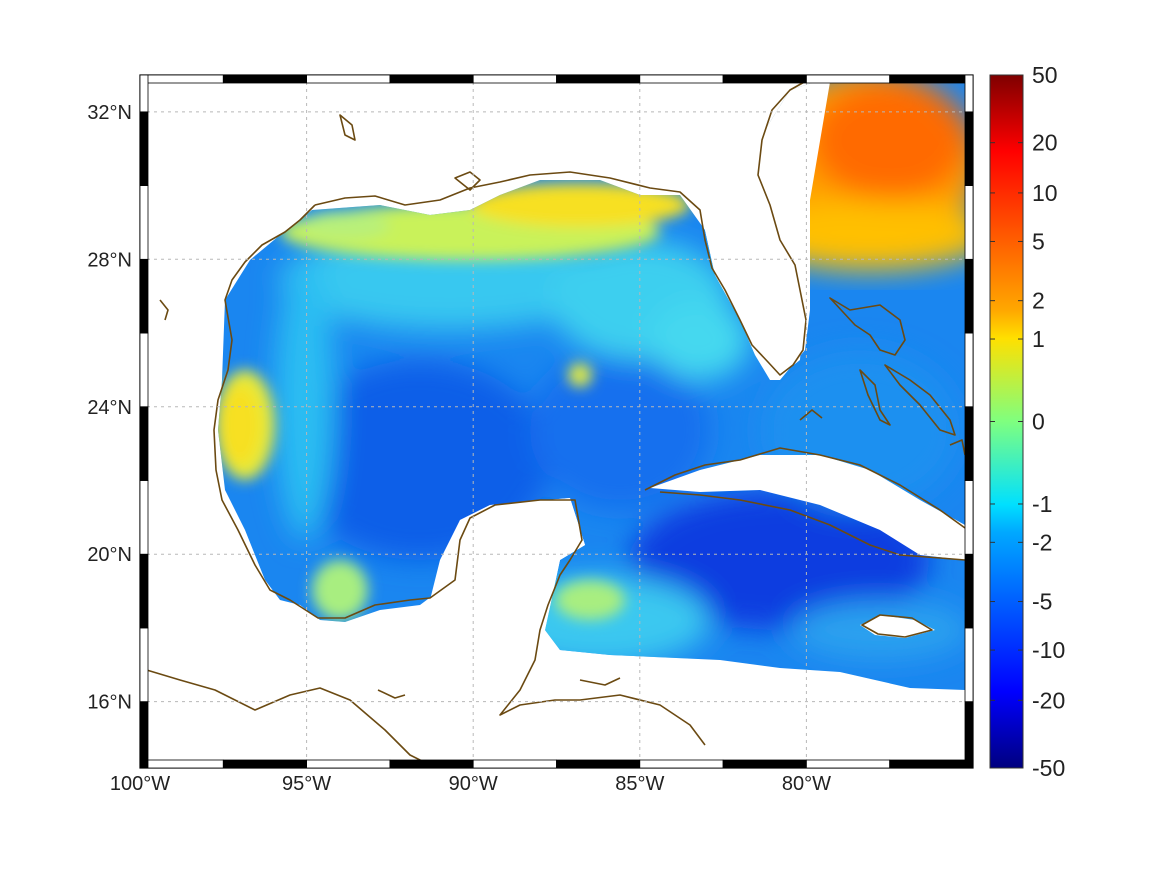 This screenshot has width=1167, height=875. What do you see at coordinates (109, 703) in the screenshot?
I see `y-tick-label: 16°N` at bounding box center [109, 703].